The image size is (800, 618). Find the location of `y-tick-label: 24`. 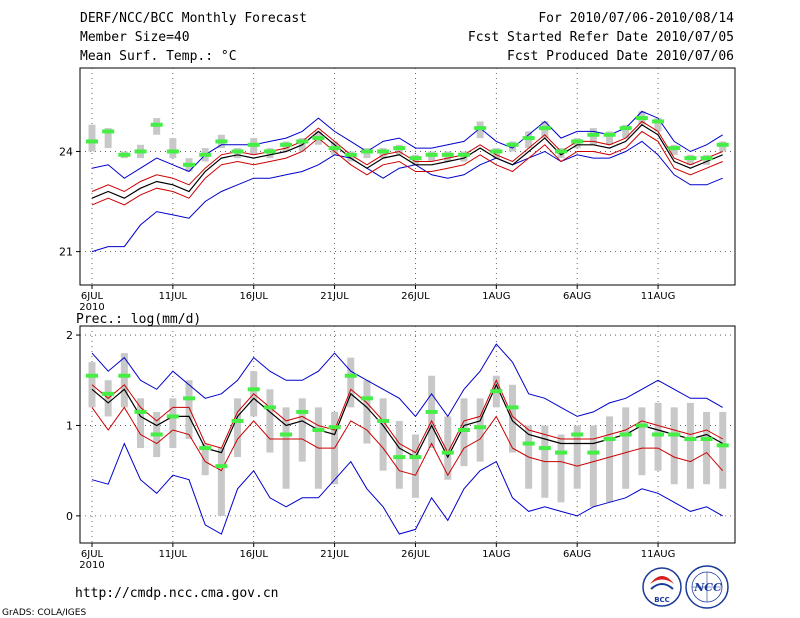

y-tick-label: 24 is located at coordinates (66, 151).